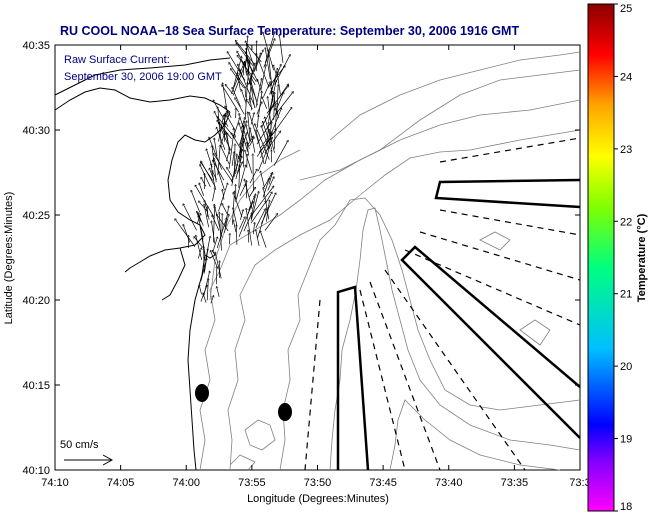 This screenshot has height=518, width=651. I want to click on x-tick-label: 73:45, so click(383, 483).